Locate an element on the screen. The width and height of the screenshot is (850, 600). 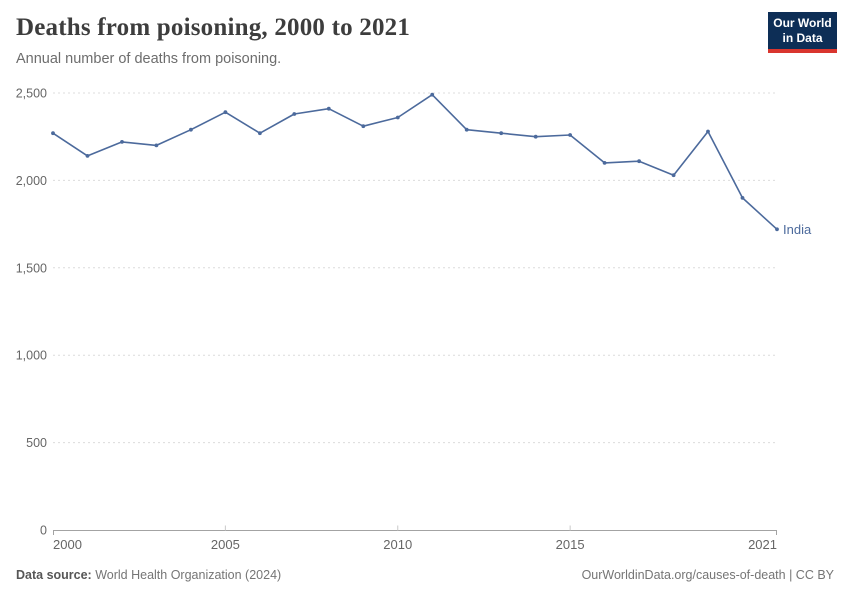
y-axis-tick-label: 2,000 is located at coordinates (31, 181).